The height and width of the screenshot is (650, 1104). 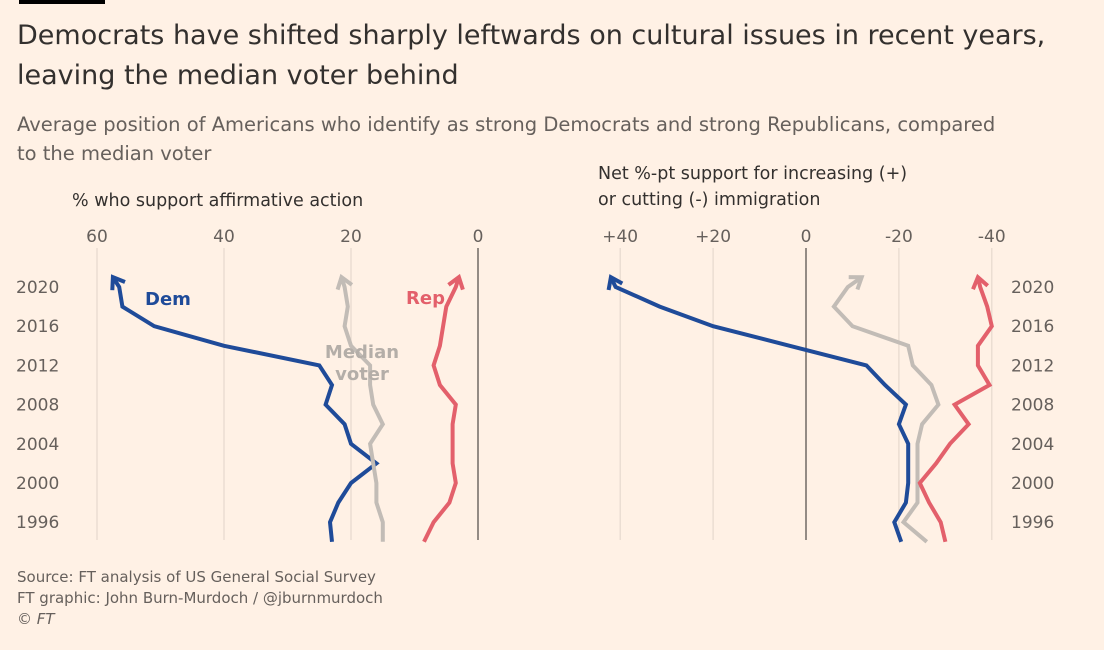 I want to click on x-tick-label: 40, so click(x=224, y=237).